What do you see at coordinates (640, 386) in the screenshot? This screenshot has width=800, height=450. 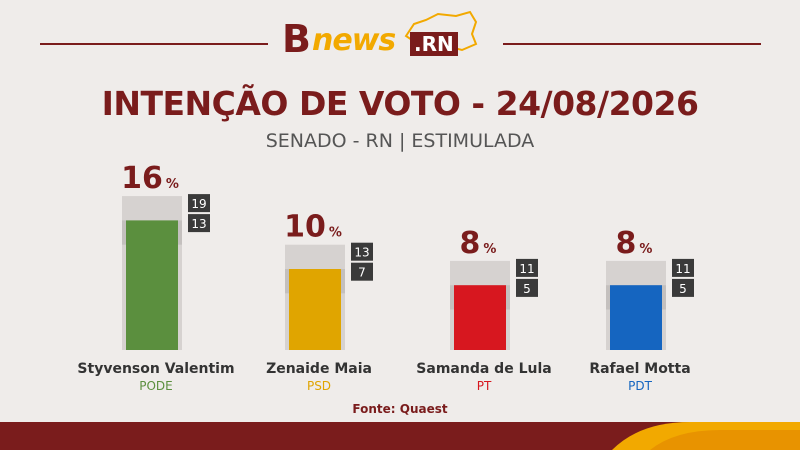 I see `party-label-4: PDT` at bounding box center [640, 386].